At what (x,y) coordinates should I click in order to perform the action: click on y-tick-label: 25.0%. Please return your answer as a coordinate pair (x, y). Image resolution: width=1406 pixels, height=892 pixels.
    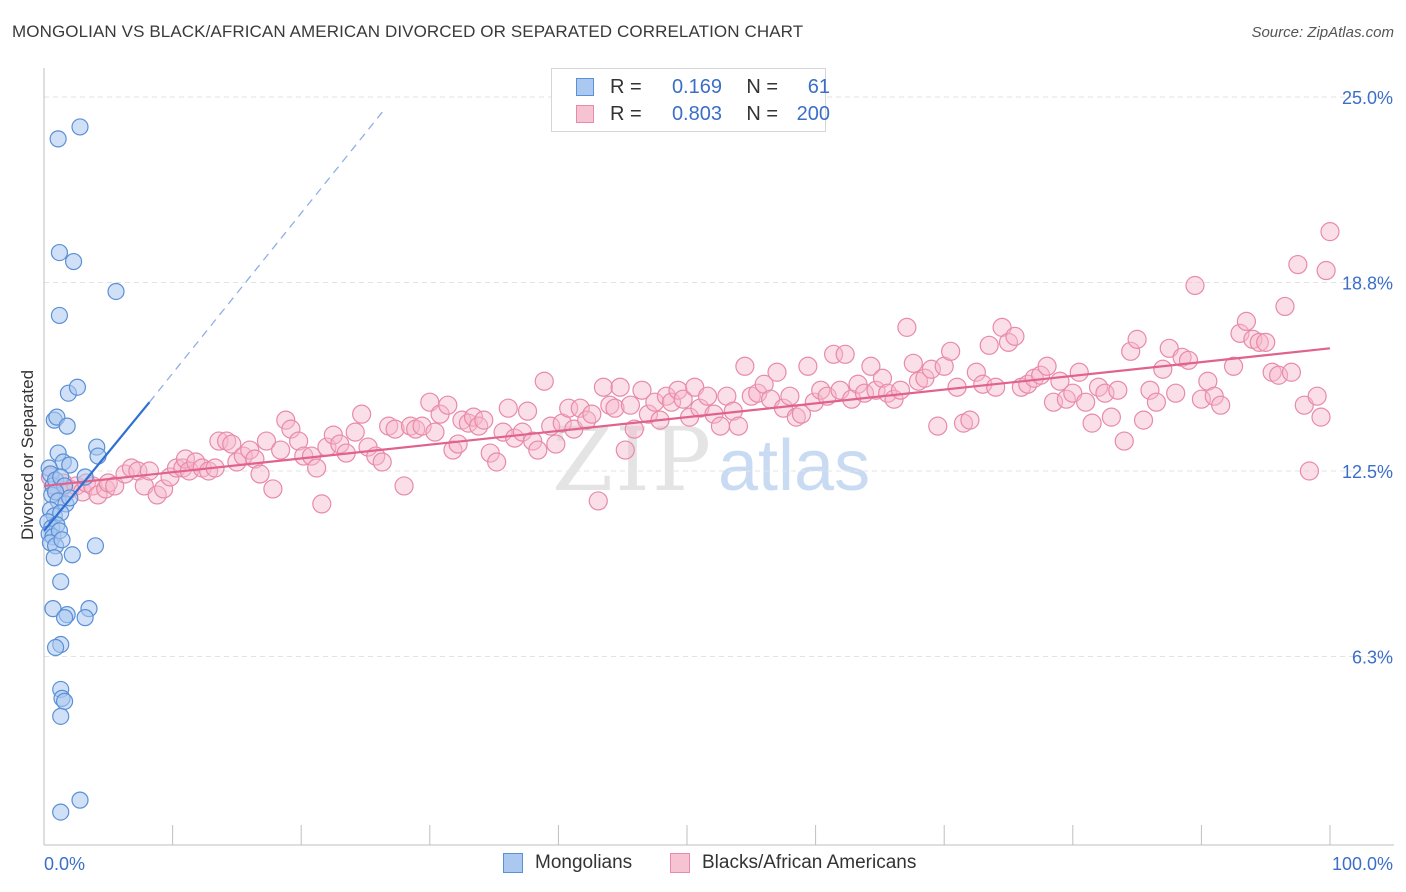
    Looking at the image, I should click on (1367, 98).